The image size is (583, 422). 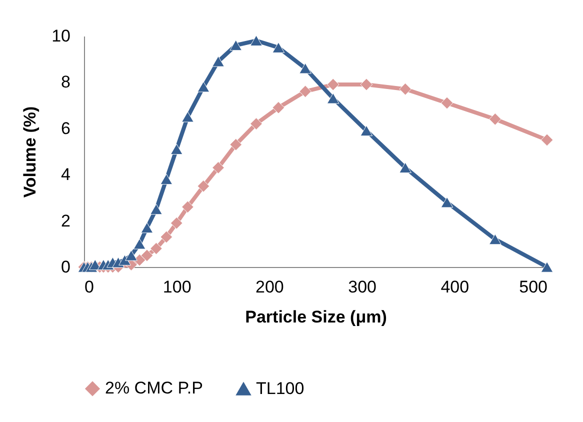 What do you see at coordinates (154, 388) in the screenshot?
I see `legend-label: 2% CMC P.P` at bounding box center [154, 388].